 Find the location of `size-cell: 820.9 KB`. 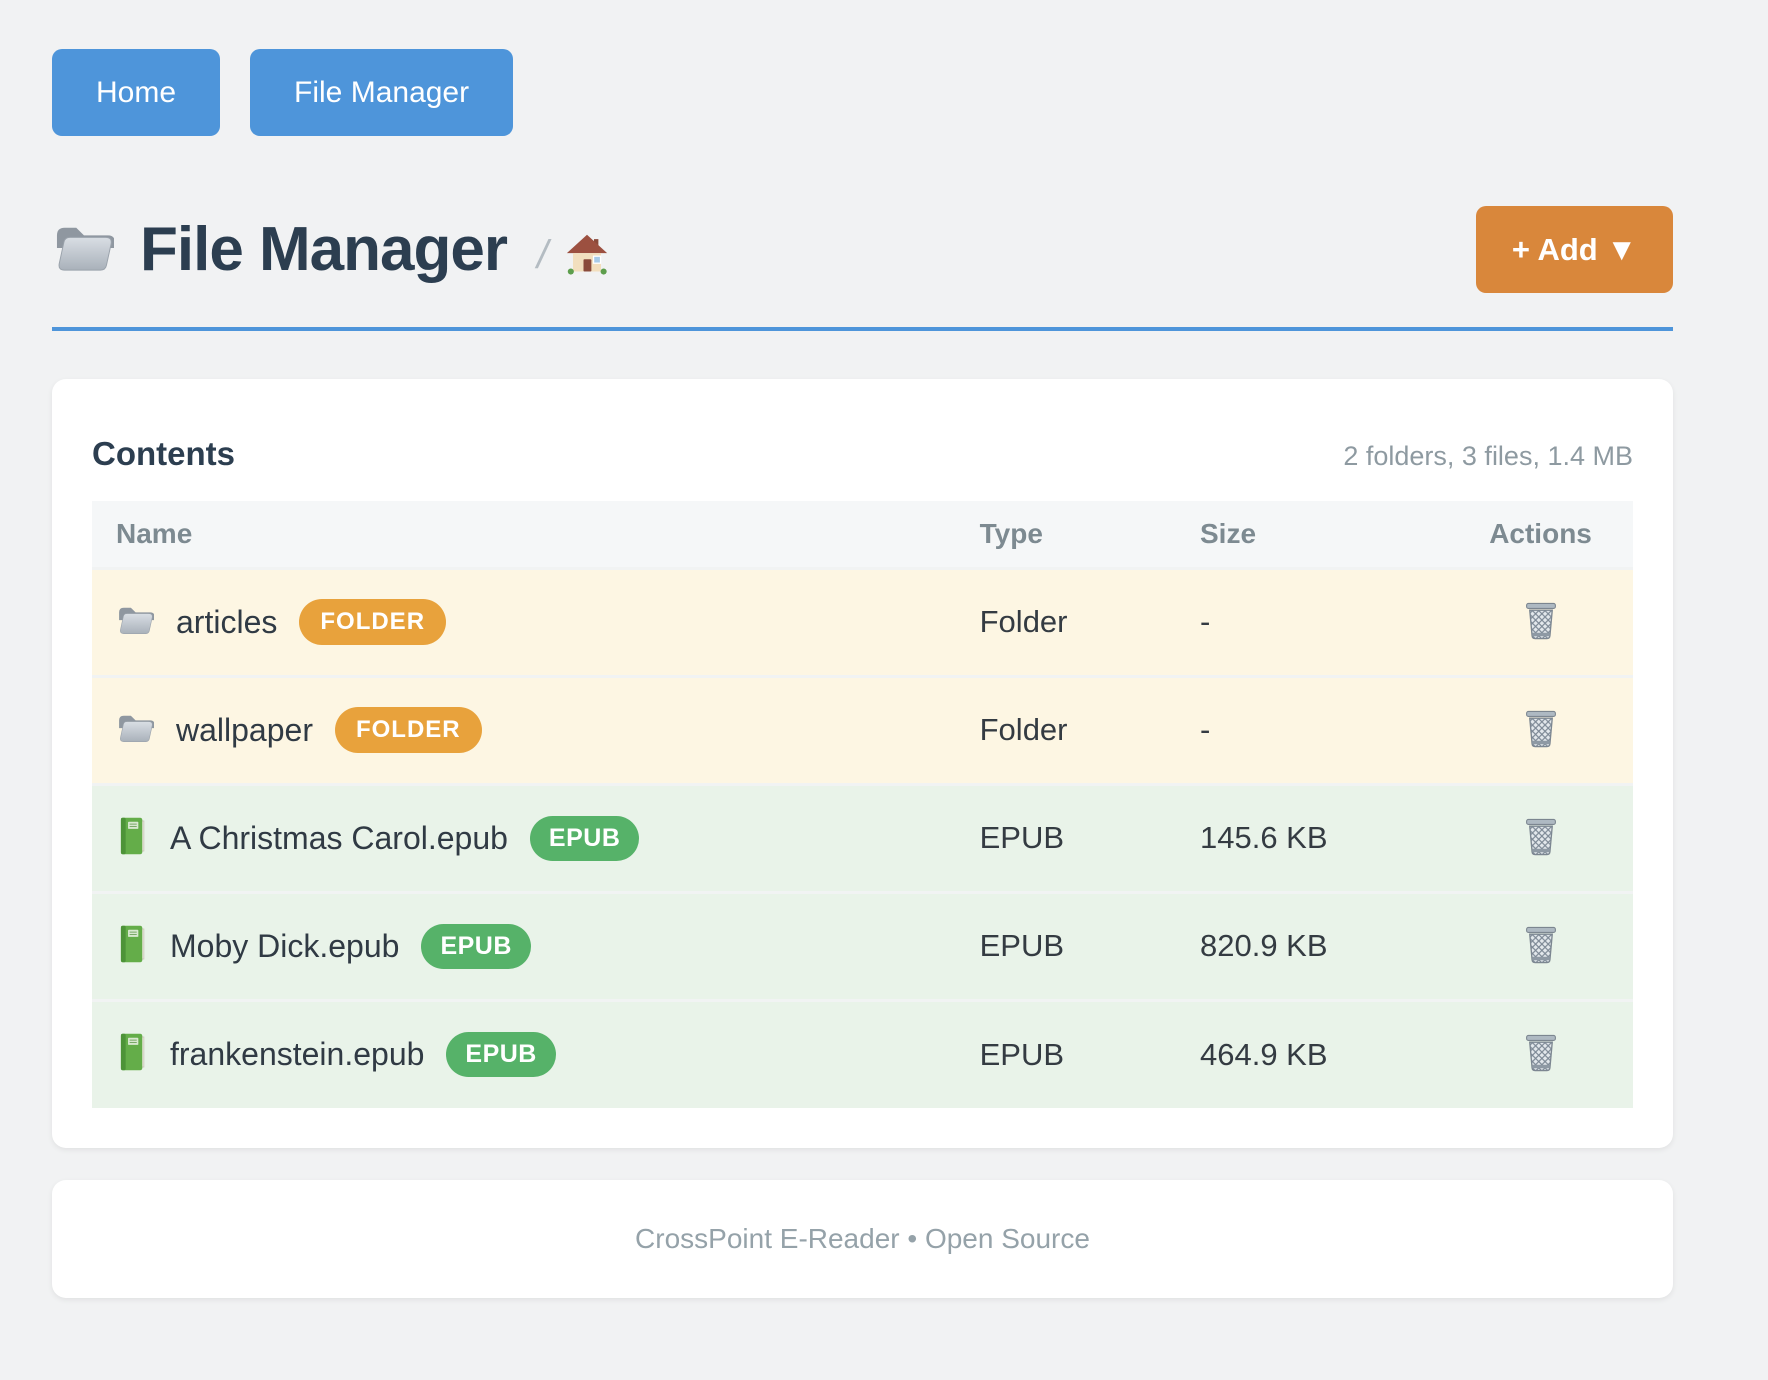

size-cell: 820.9 KB is located at coordinates (1324, 946).